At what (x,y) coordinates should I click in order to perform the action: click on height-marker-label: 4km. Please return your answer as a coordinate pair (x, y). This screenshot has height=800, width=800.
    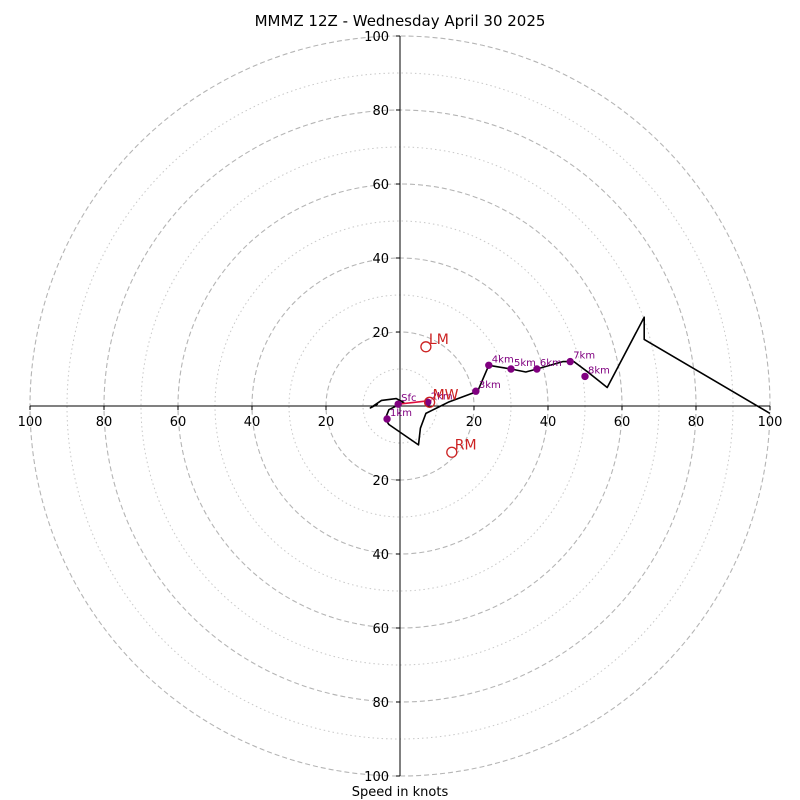
    Looking at the image, I should click on (503, 359).